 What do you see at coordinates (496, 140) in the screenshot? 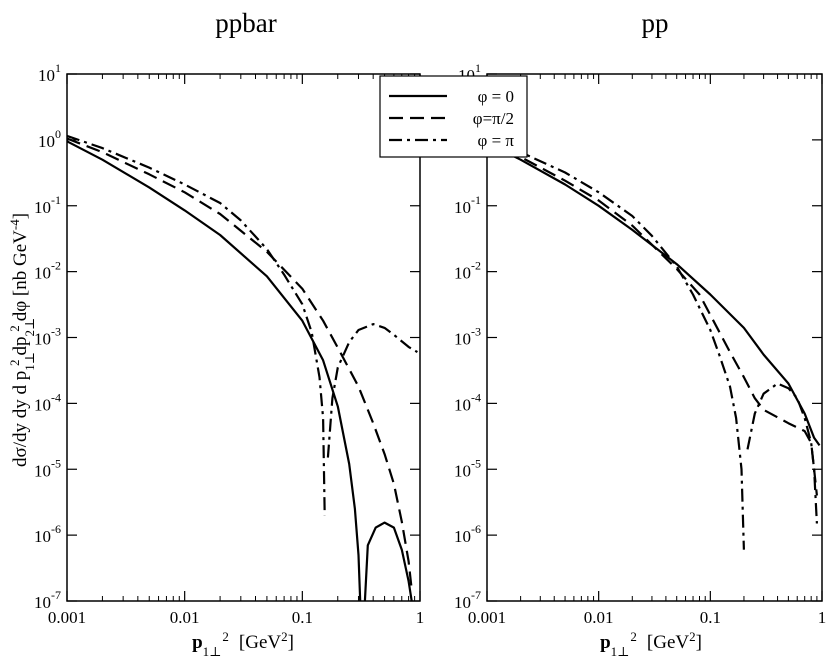
I see `legend-label: φ = π` at bounding box center [496, 140].